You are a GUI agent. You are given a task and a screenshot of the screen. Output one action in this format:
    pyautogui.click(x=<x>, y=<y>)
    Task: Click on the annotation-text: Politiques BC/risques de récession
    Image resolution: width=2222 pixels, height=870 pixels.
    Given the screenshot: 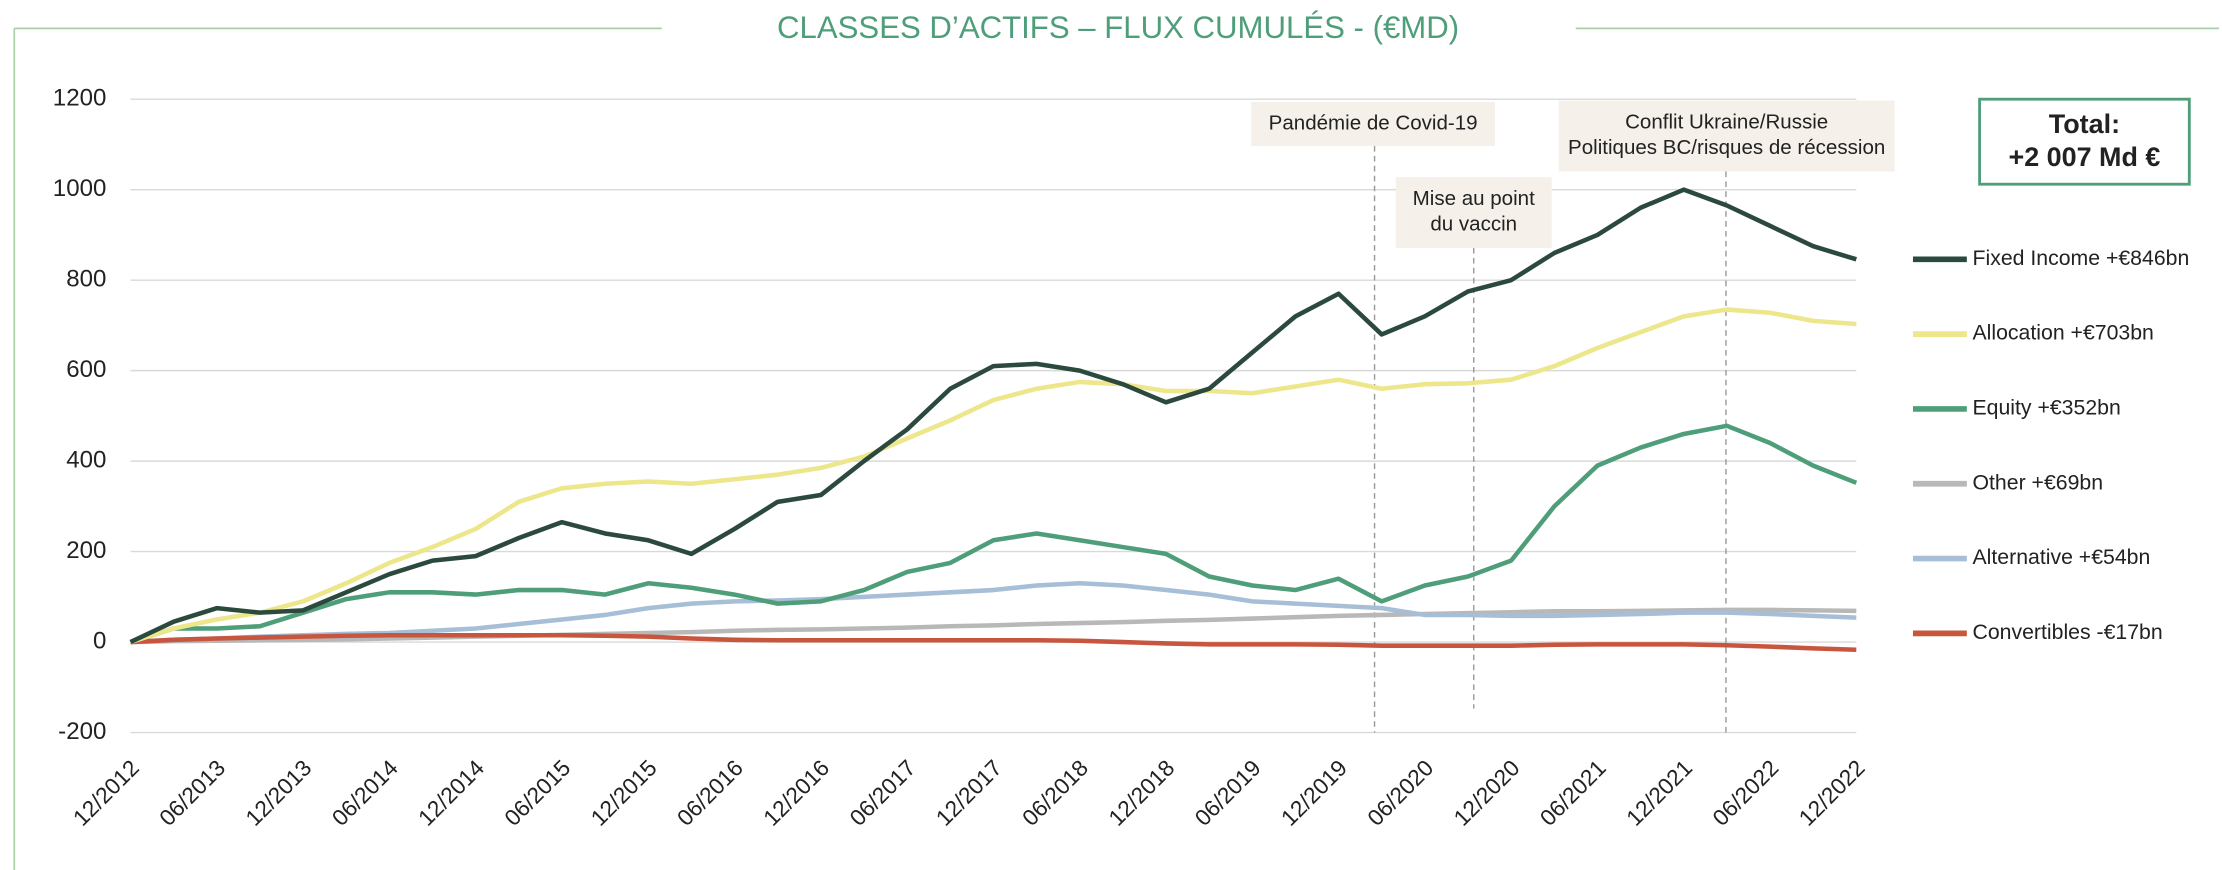 What is the action you would take?
    pyautogui.click(x=1726, y=147)
    